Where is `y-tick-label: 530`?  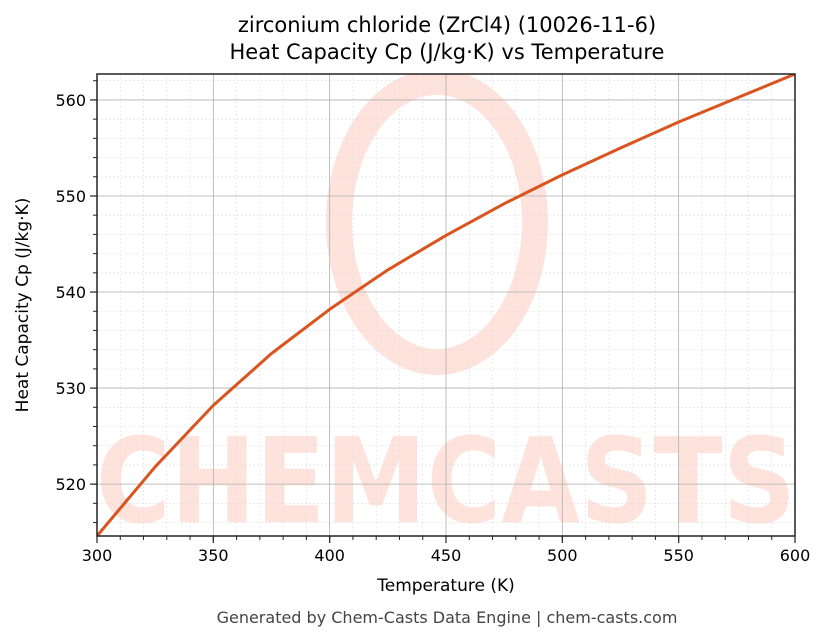
y-tick-label: 530 is located at coordinates (70, 388).